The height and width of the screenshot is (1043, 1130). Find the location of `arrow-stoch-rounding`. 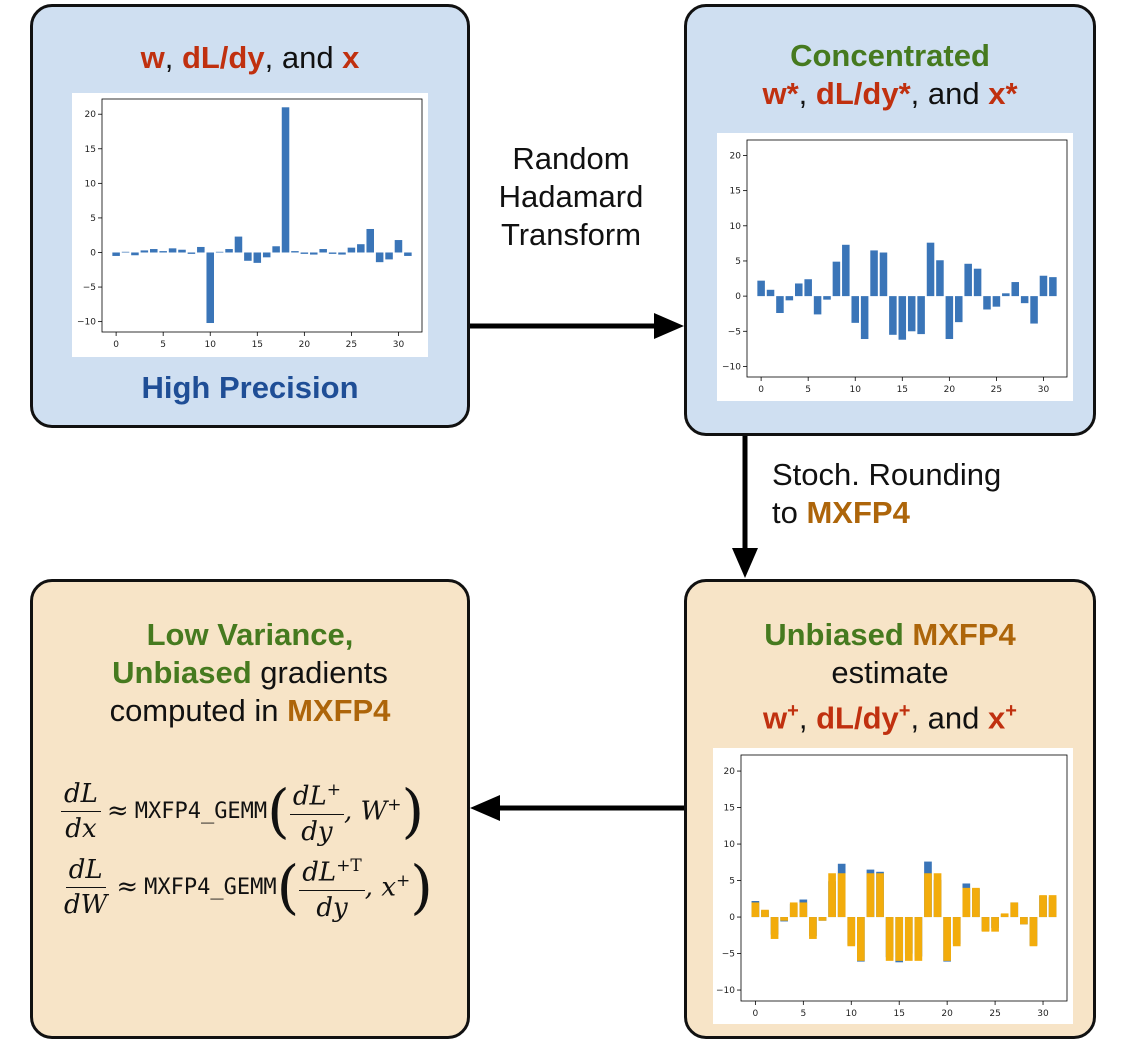

arrow-stoch-rounding is located at coordinates (745, 505).